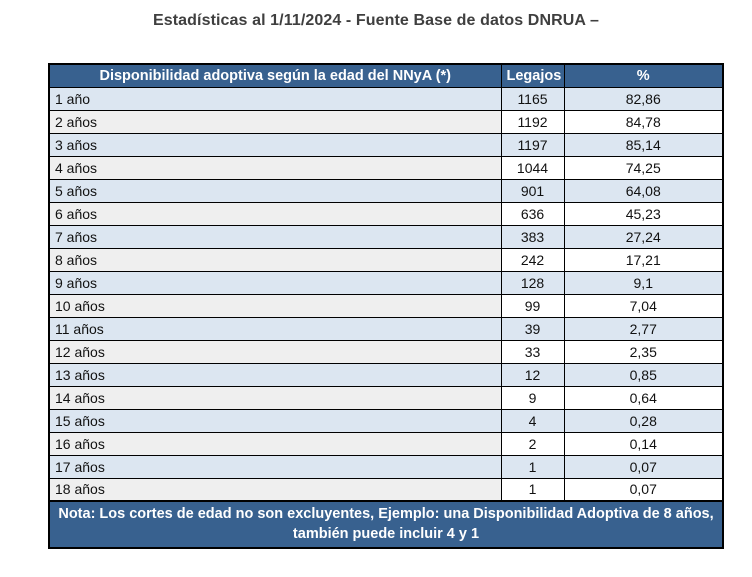 The width and height of the screenshot is (752, 577). I want to click on table-row: 5 años 901 64,08, so click(386, 190).